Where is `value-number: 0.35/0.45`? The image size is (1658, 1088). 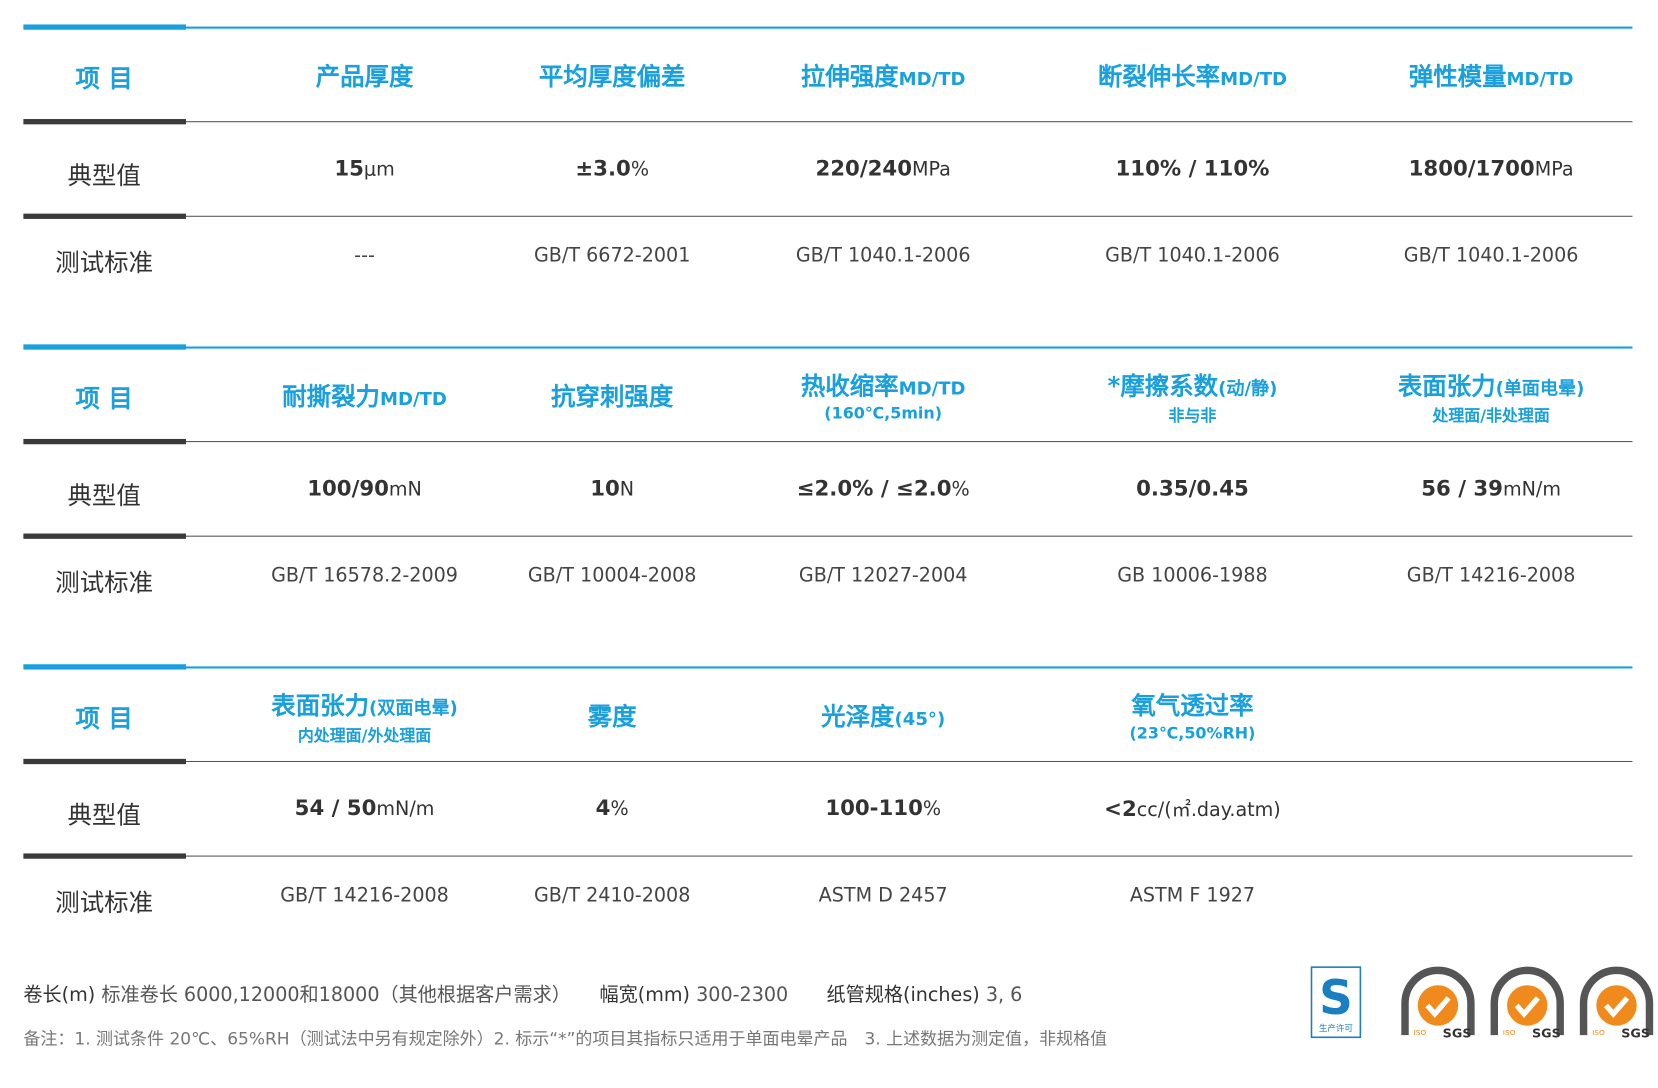 value-number: 0.35/0.45 is located at coordinates (1192, 488).